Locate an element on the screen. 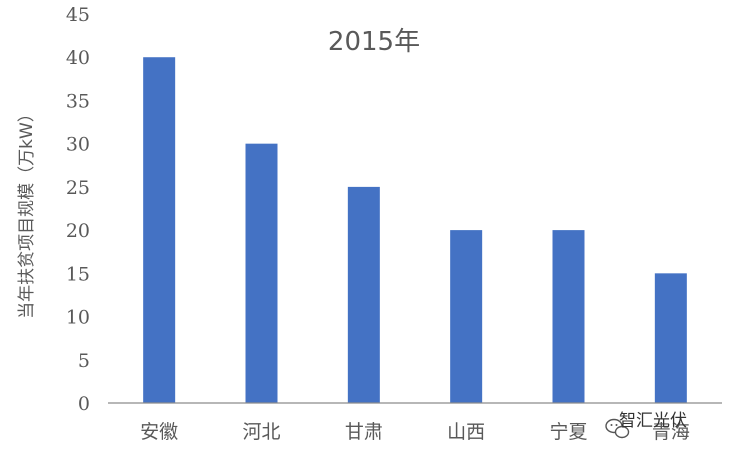 This screenshot has height=450, width=750. y-tick-label: 5 is located at coordinates (84, 361).